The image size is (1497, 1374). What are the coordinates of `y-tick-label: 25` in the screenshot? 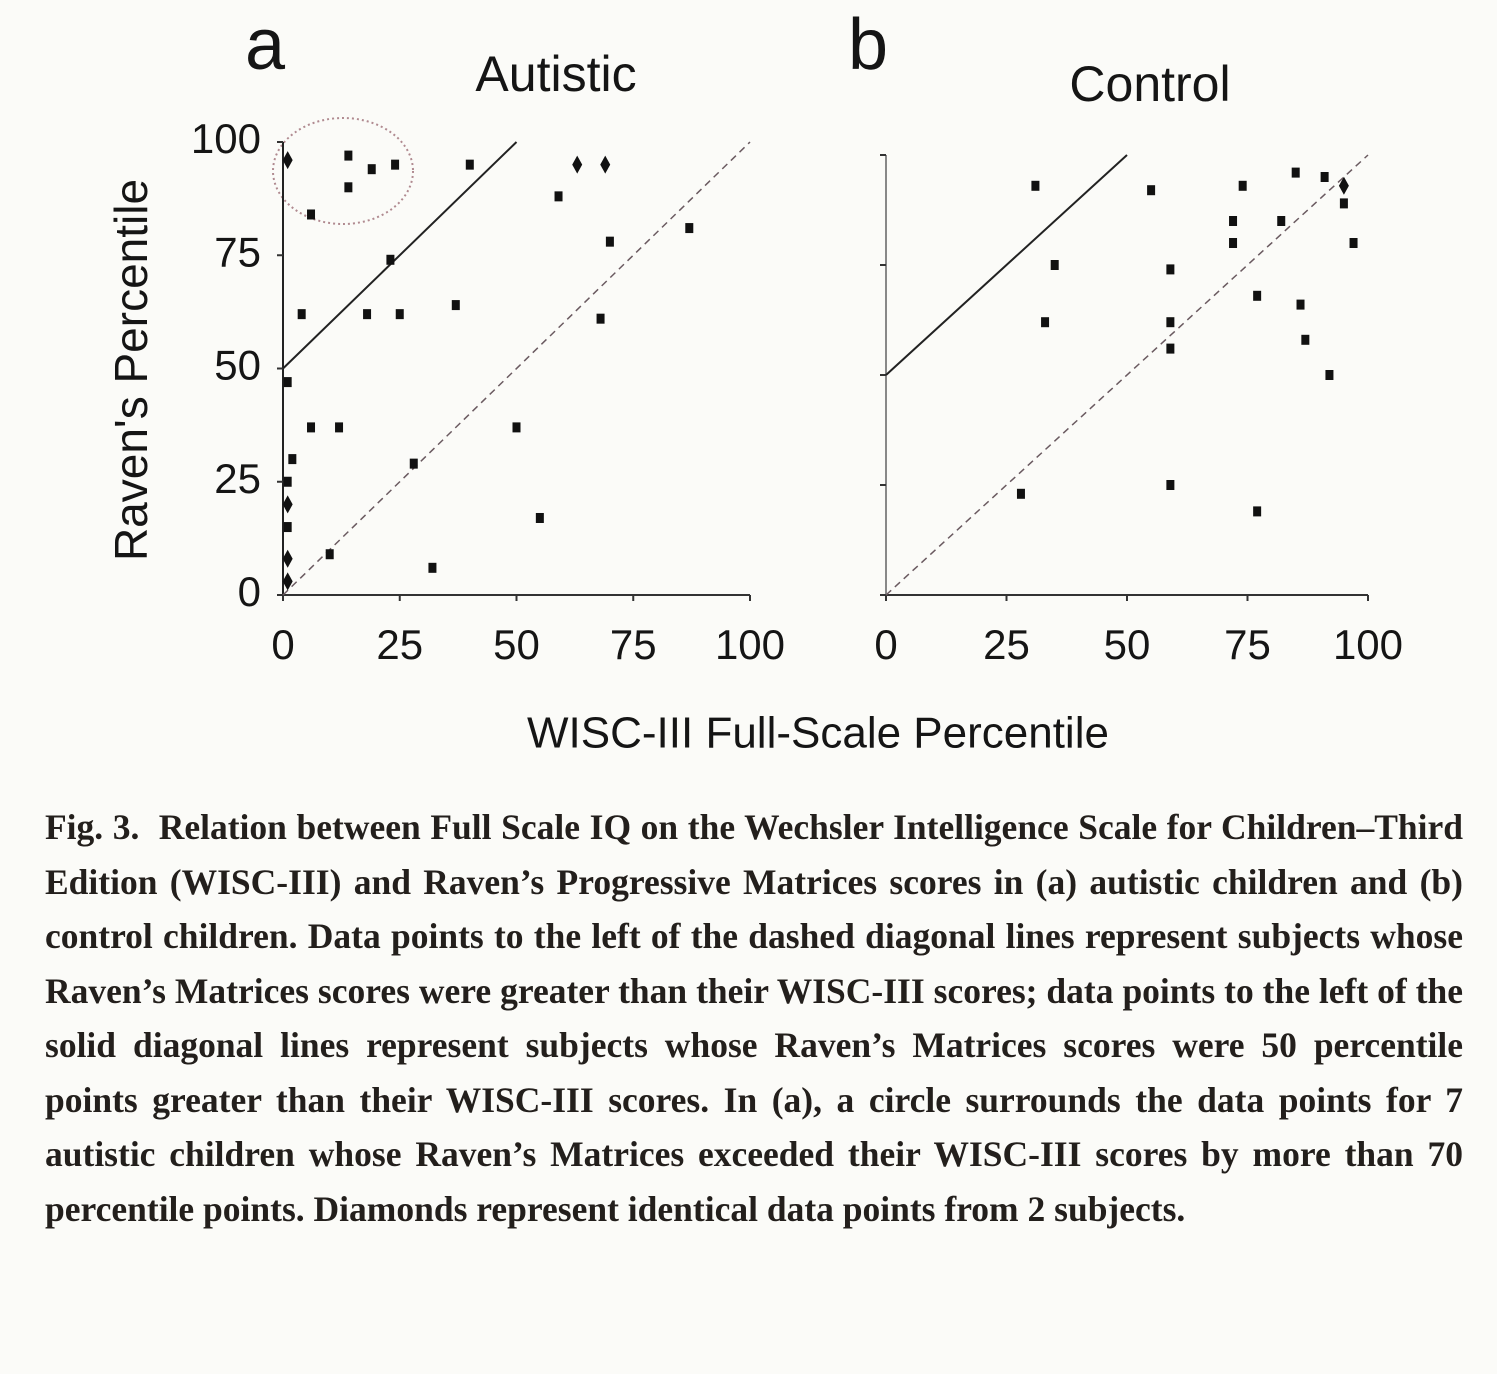 It's located at (237, 478).